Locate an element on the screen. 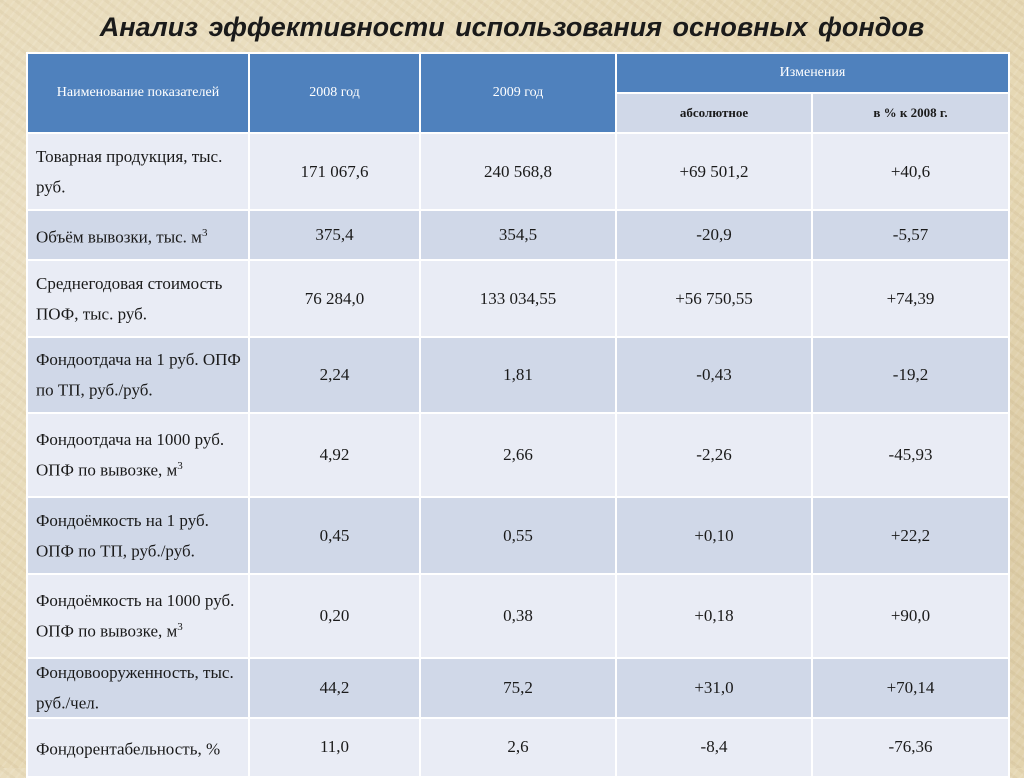 The image size is (1024, 778). change-percent: -76,36 is located at coordinates (910, 747).